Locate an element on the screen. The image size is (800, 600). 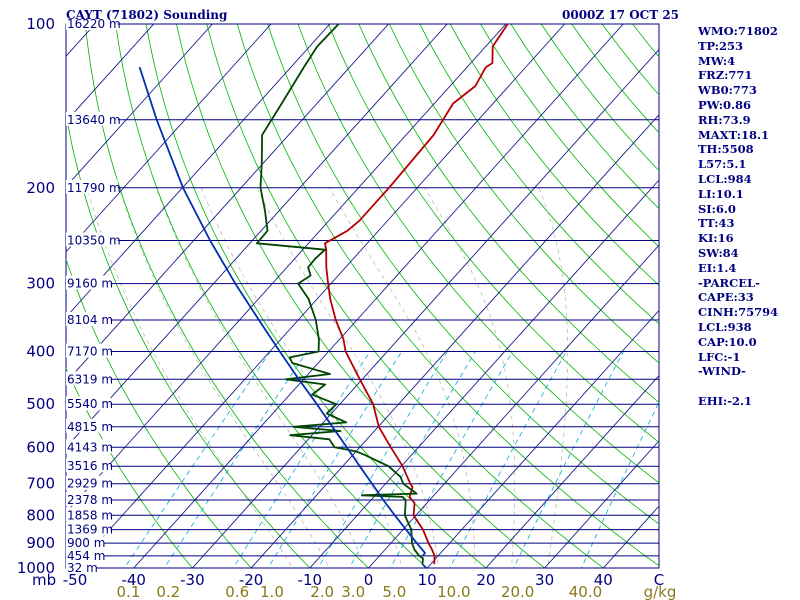
index-item: TH:5508 is located at coordinates (726, 149).